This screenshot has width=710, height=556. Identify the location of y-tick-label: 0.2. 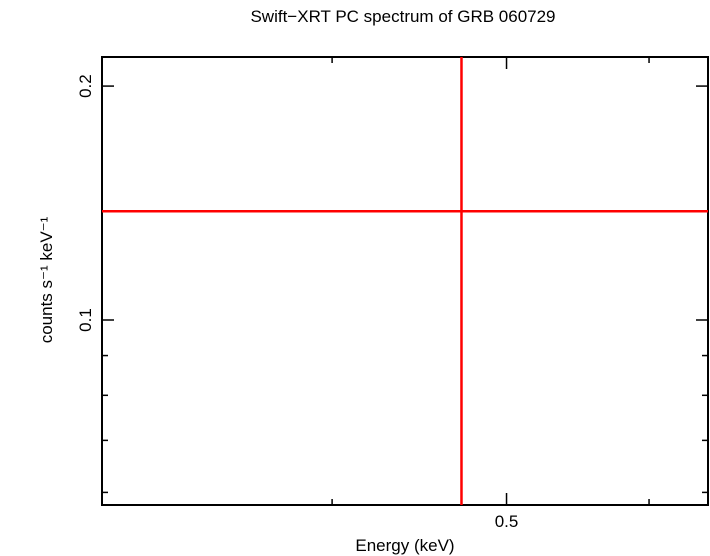
(85, 86).